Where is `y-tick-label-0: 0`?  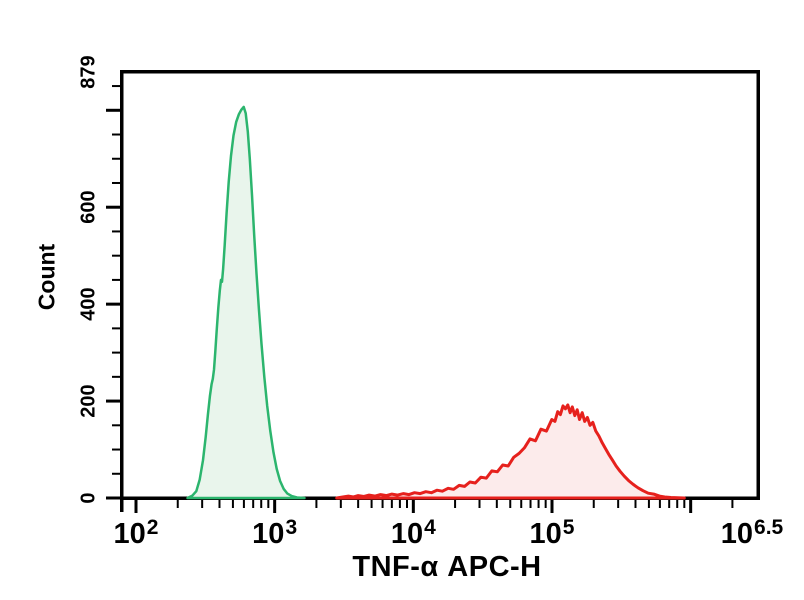 y-tick-label-0: 0 is located at coordinates (88, 498).